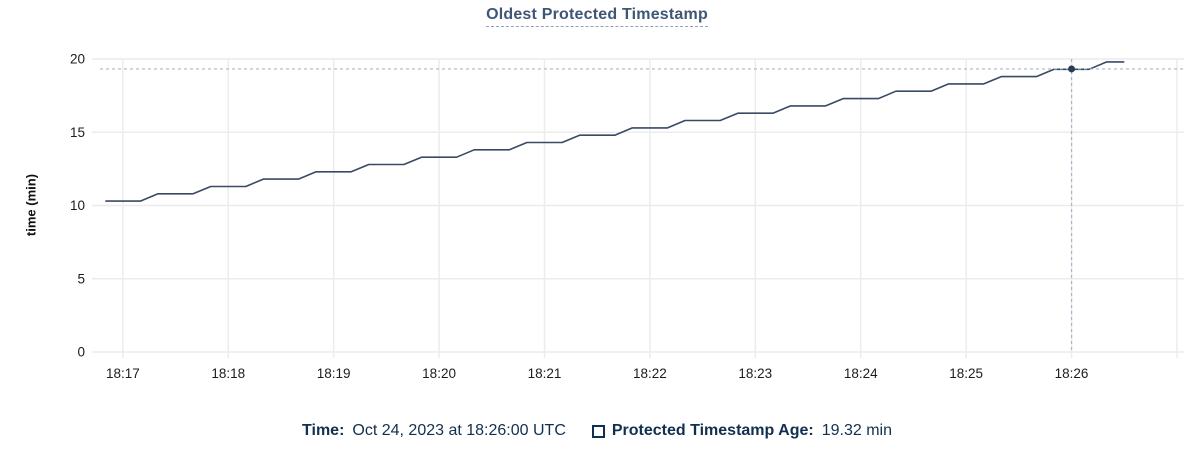 This screenshot has width=1194, height=466. I want to click on x-tick-label: 18:18, so click(228, 373).